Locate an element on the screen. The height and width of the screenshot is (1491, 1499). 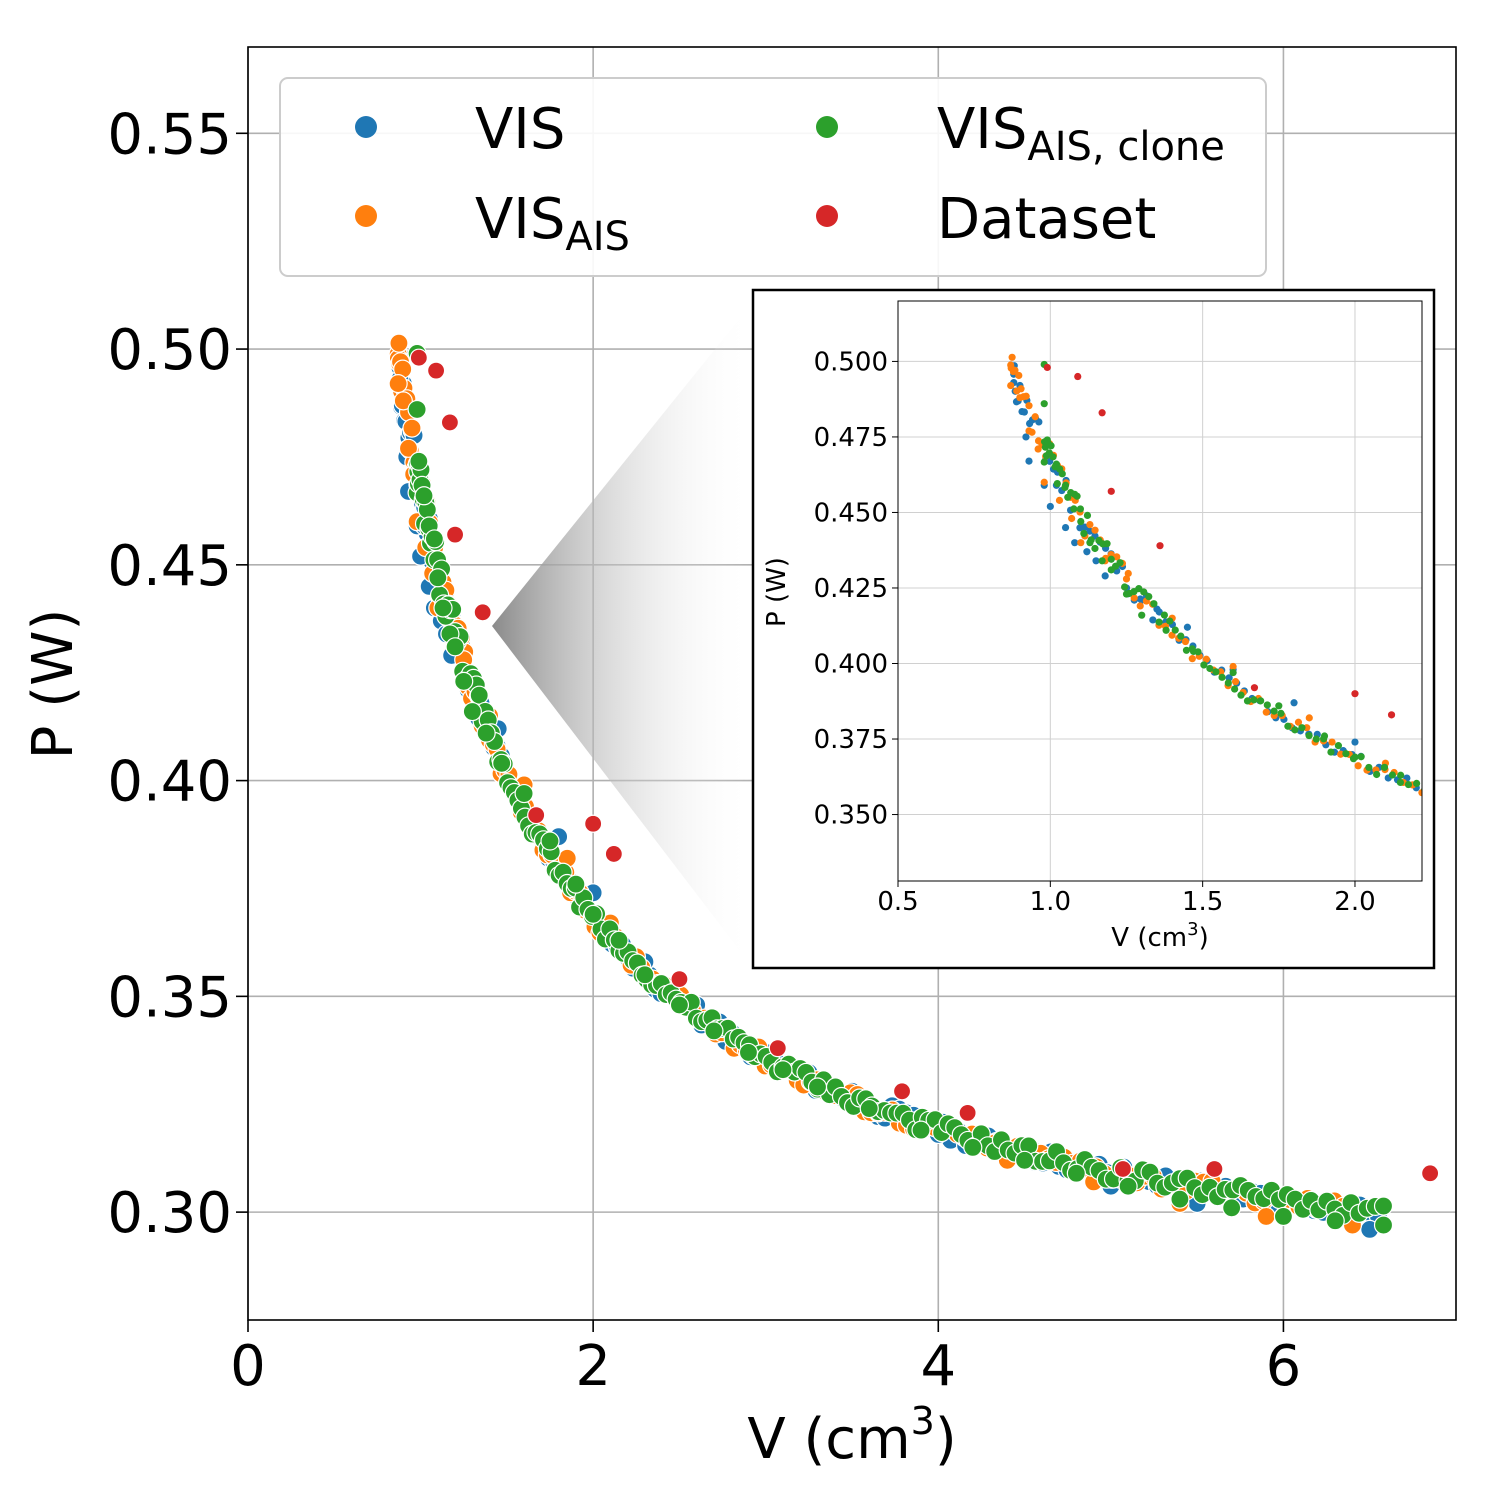
inset-y-axis-title: P (W) is located at coordinates (777, 592).